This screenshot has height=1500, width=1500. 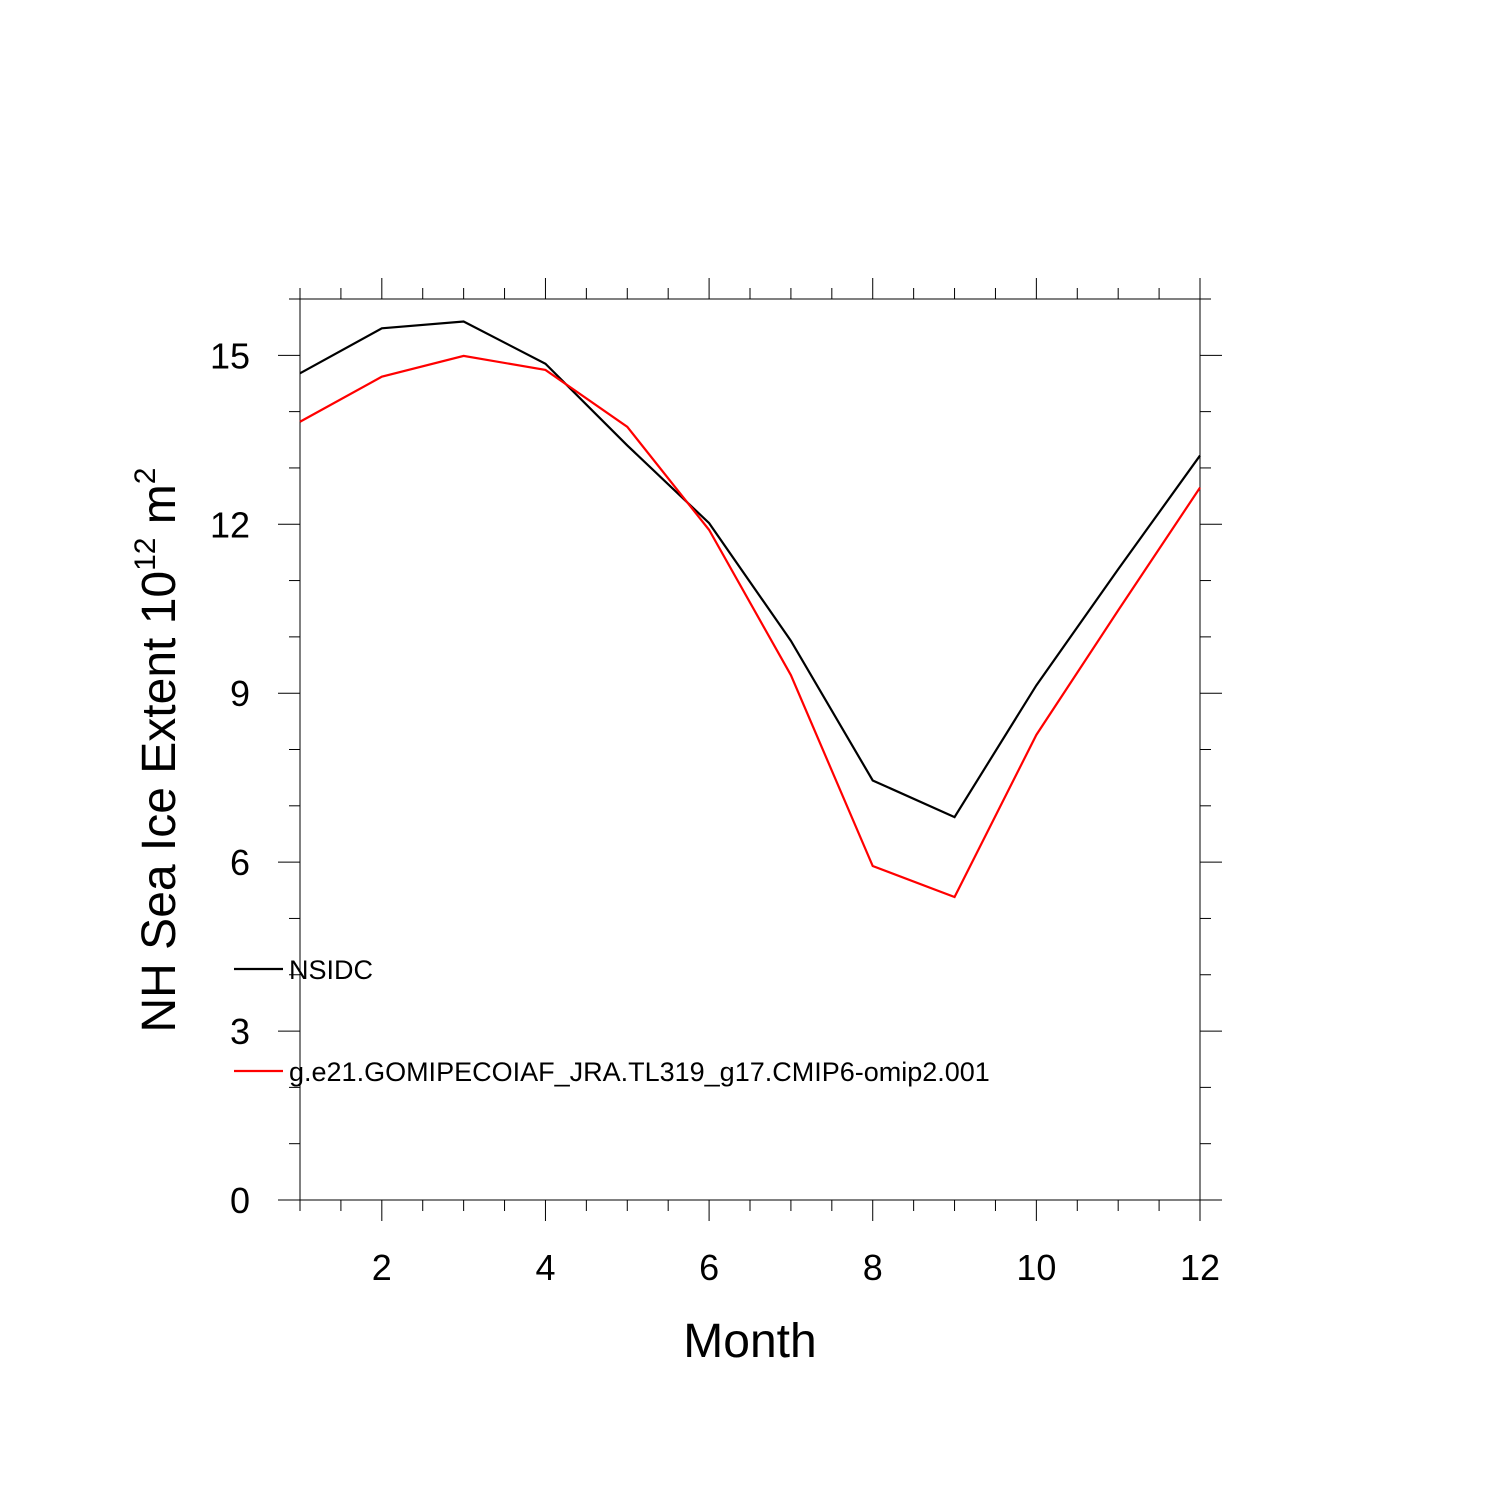 I want to click on x-tick-label: 10, so click(x=1036, y=1267).